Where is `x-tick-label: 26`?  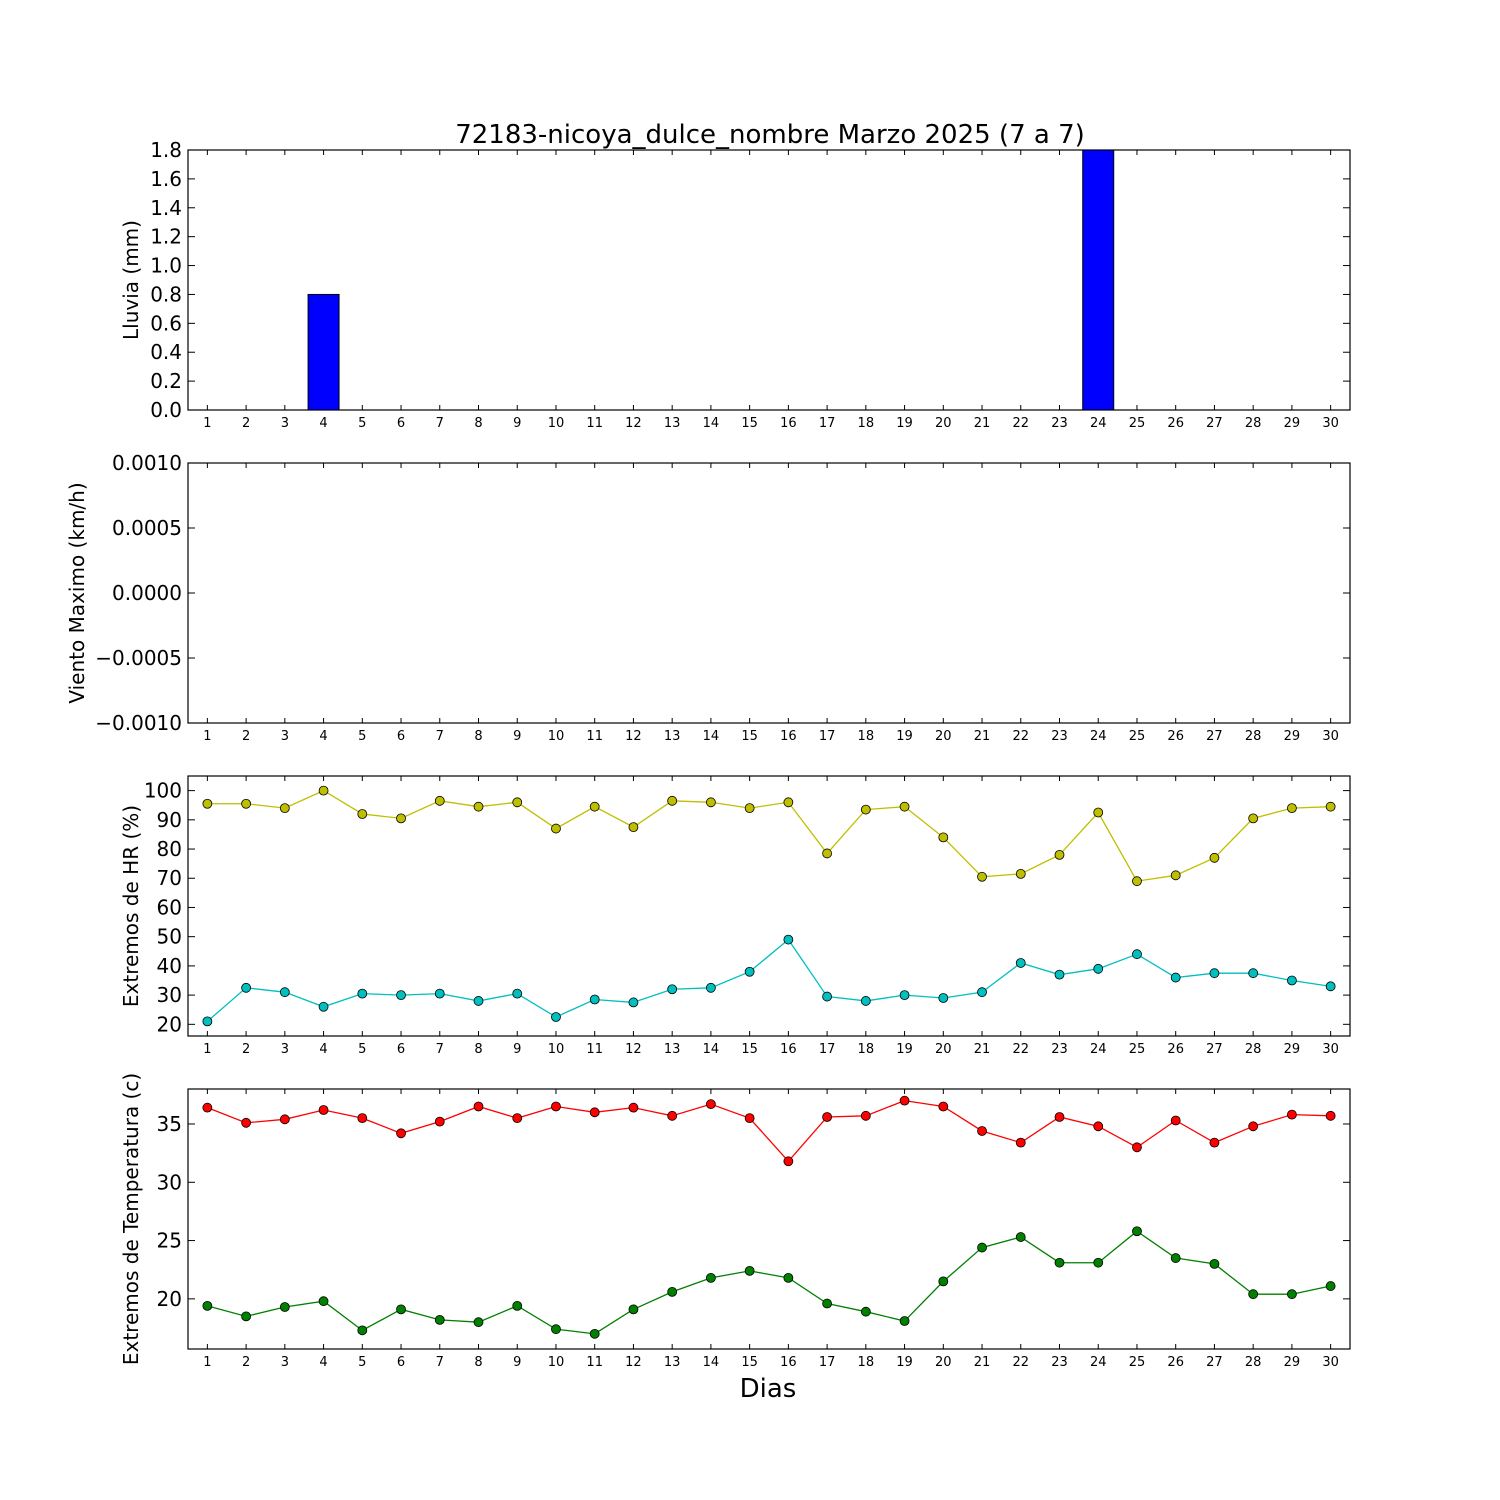
x-tick-label: 26 is located at coordinates (1175, 1049).